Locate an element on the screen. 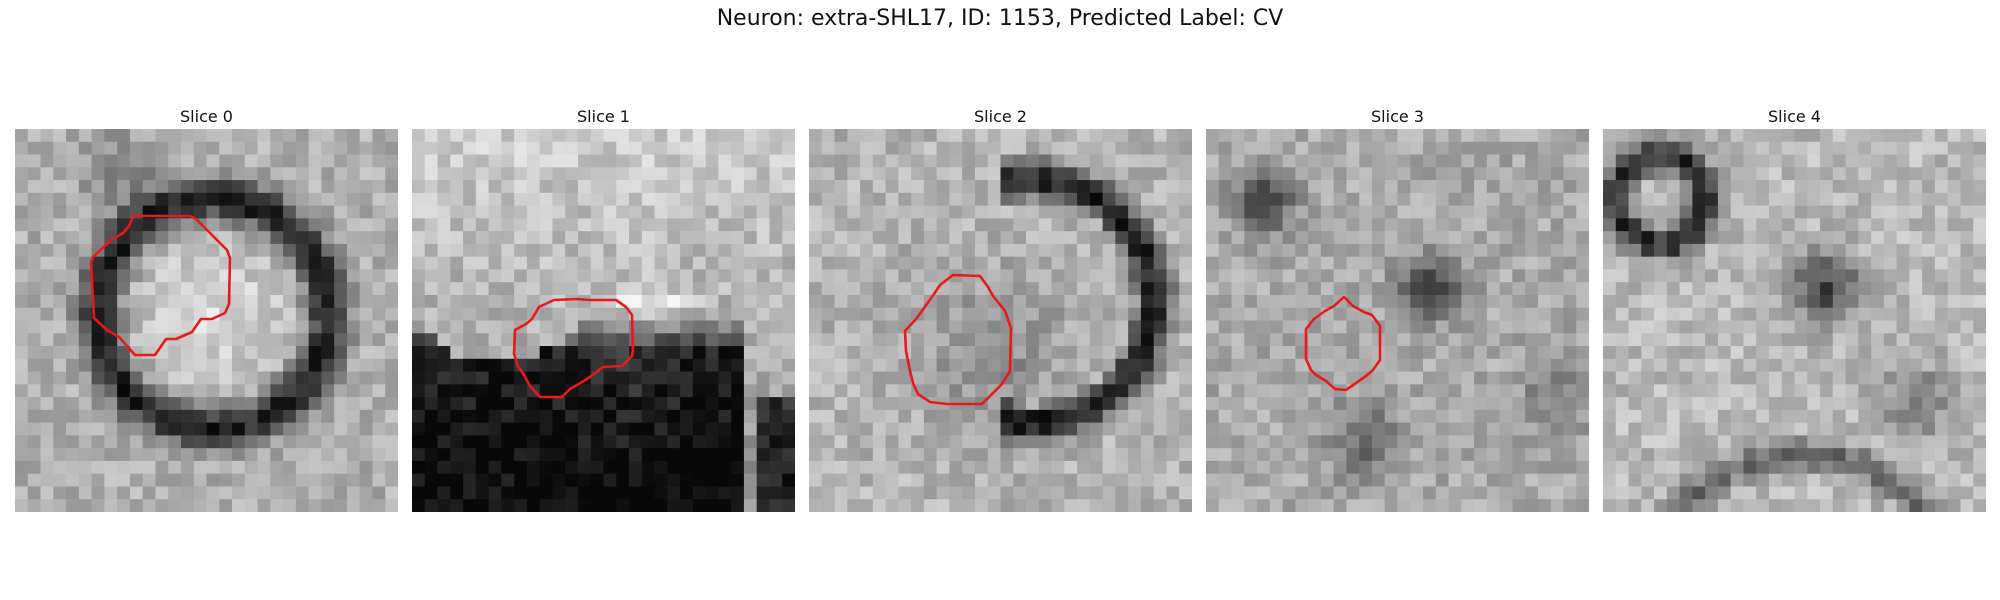  slice-title-1: Slice 1 is located at coordinates (603, 116).